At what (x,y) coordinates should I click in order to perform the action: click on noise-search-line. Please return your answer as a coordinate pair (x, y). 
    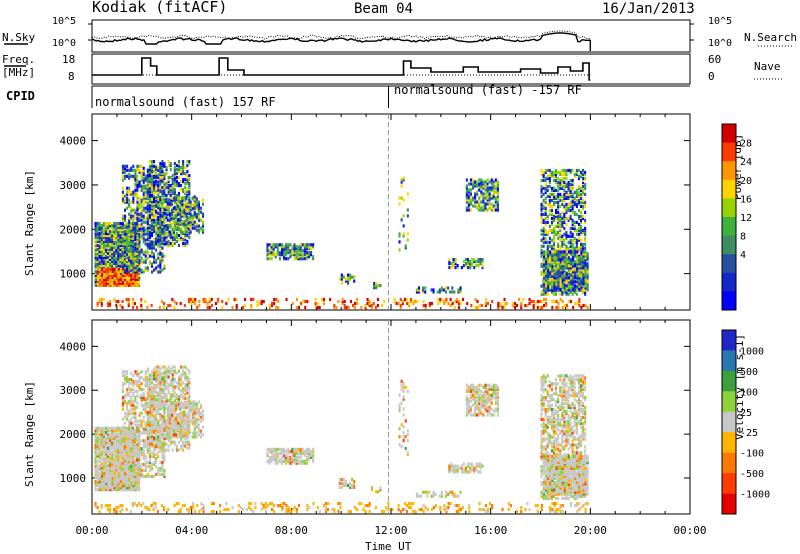
    Looking at the image, I should click on (341, 35).